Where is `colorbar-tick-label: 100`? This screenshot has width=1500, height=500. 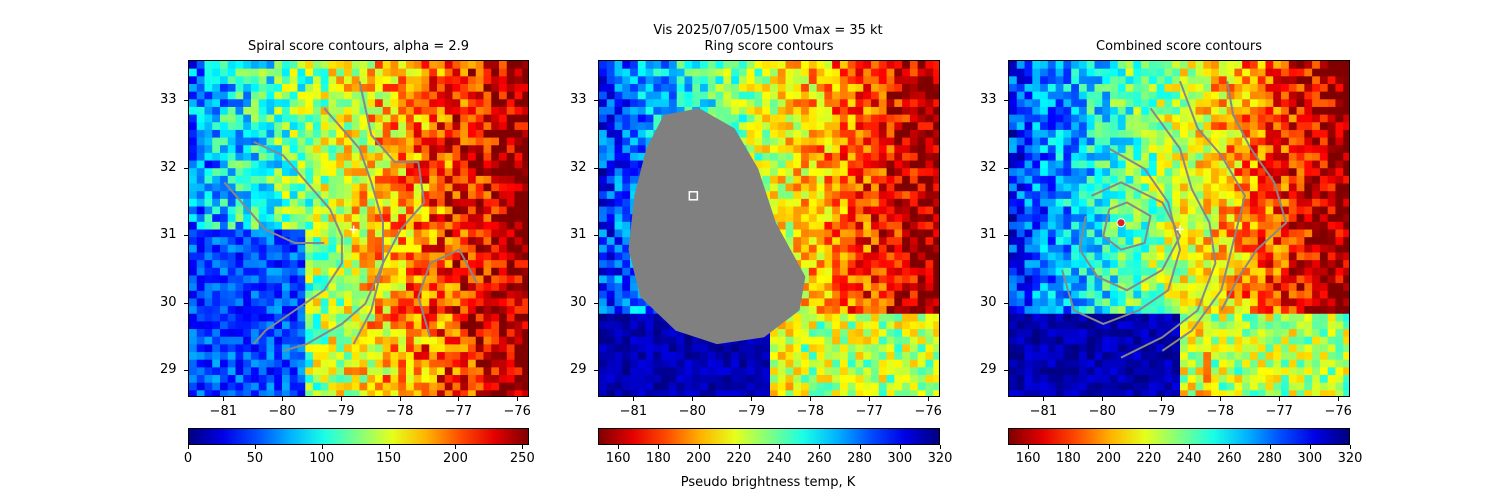 colorbar-tick-label: 100 is located at coordinates (322, 458).